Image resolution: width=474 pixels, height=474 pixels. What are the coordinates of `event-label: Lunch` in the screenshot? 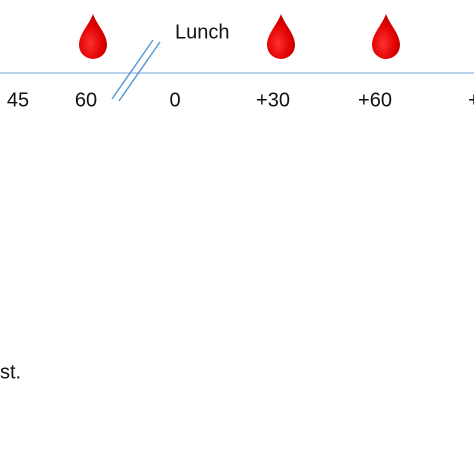 It's located at (202, 32).